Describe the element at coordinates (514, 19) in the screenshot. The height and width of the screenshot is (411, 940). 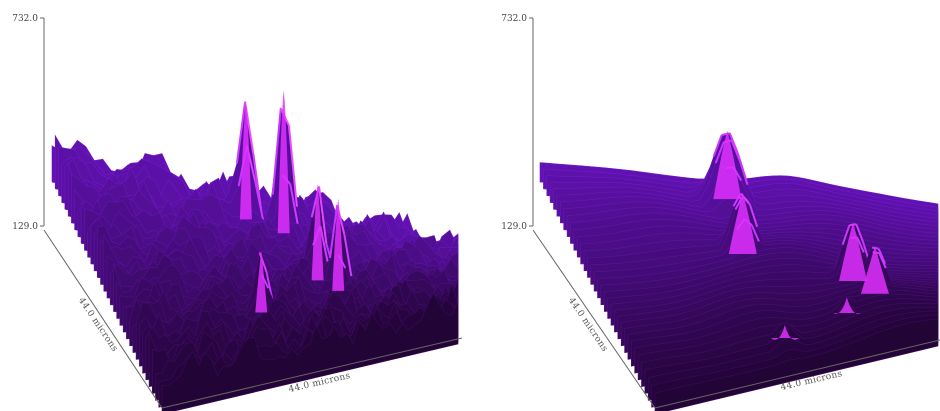
I see `z-tick-max-right: 732.0` at that location.